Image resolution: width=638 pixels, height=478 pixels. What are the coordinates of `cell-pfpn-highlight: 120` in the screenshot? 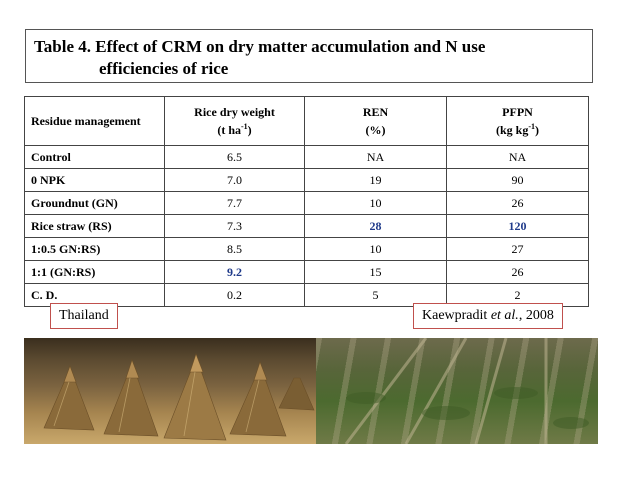 It's located at (517, 226).